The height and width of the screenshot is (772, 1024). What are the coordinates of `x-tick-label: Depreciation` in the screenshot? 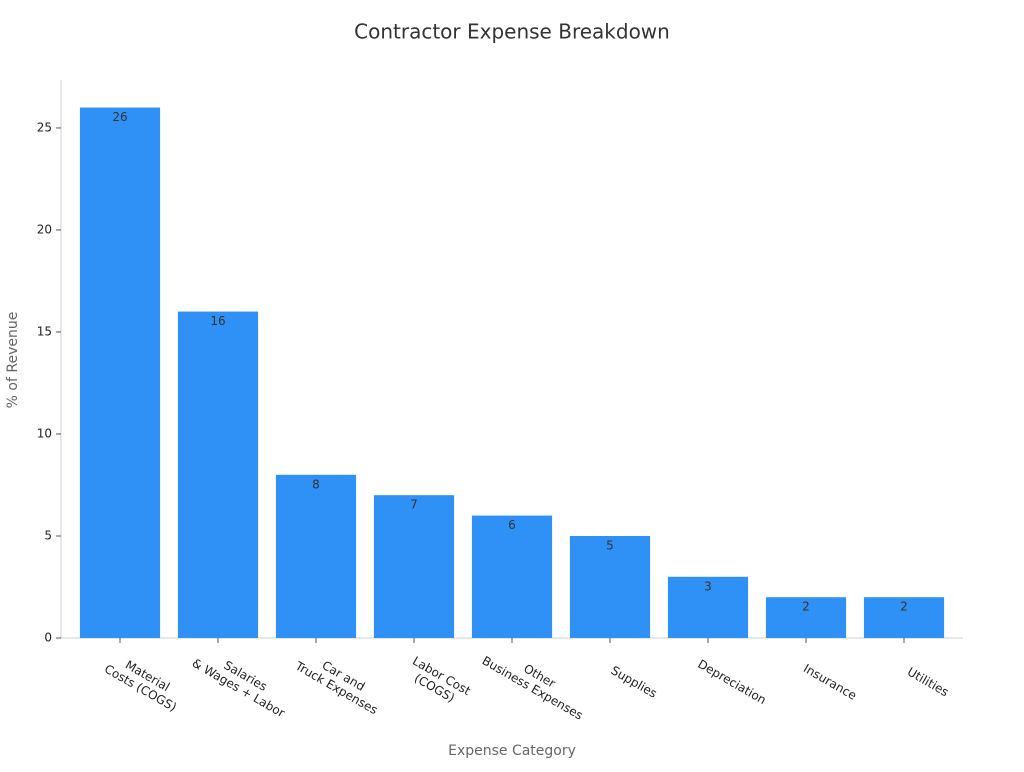 It's located at (732, 681).